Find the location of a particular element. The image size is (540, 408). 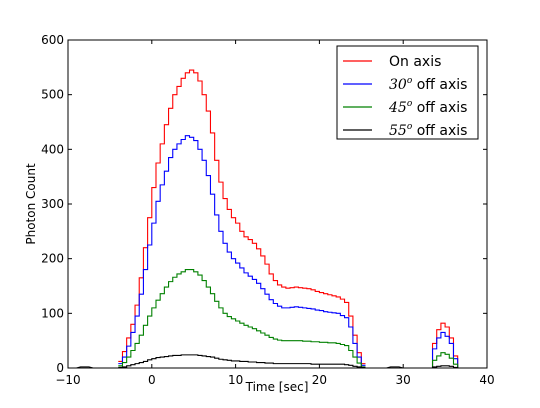

legend-label-1: 30o off axis is located at coordinates (428, 84).